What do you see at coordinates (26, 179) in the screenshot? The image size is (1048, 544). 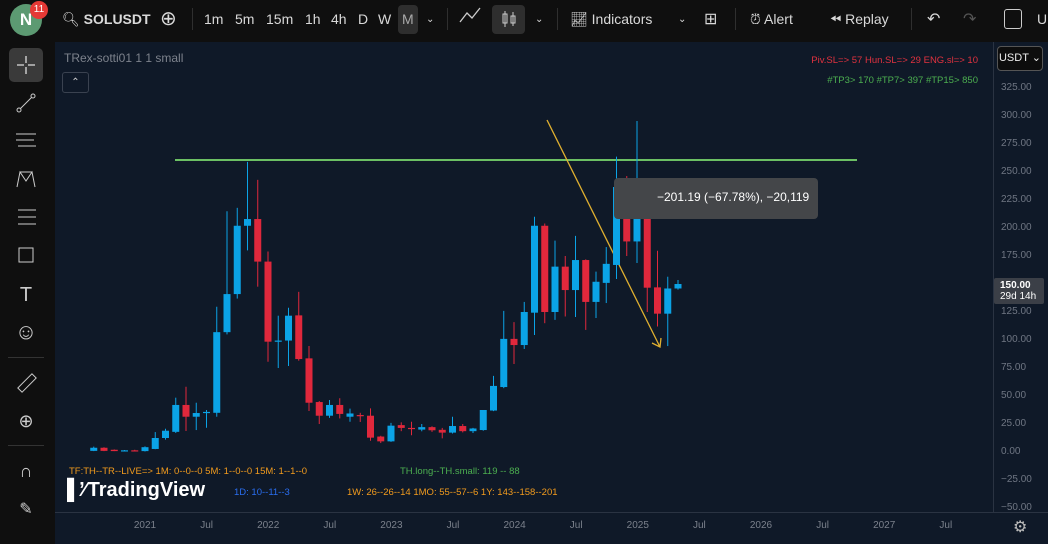 I see `pattern-icon` at bounding box center [26, 179].